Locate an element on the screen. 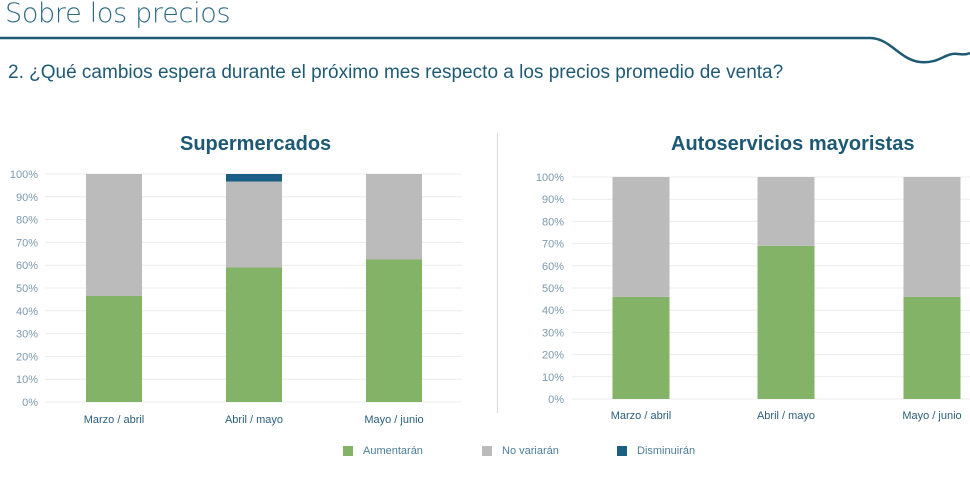 The image size is (970, 482). legend-label: Aumentarán is located at coordinates (393, 451).